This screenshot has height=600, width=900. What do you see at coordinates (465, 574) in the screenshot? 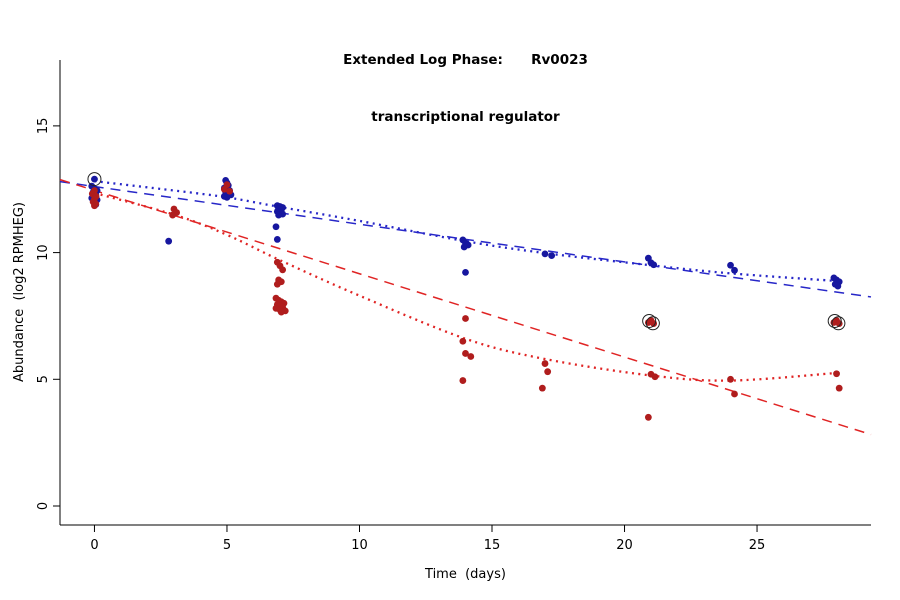
I see `x-axis-label: Time (days)` at bounding box center [465, 574].